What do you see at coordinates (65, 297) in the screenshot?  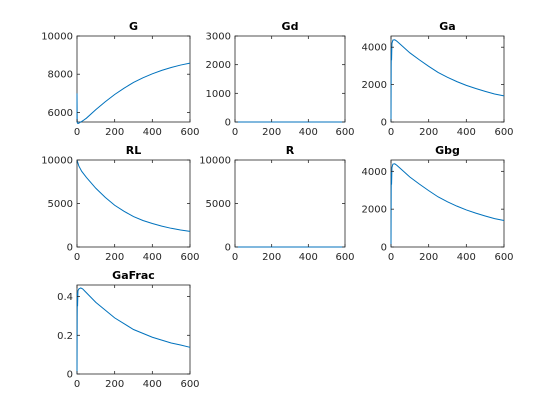 I see `y-tick-label: 0.4` at bounding box center [65, 297].